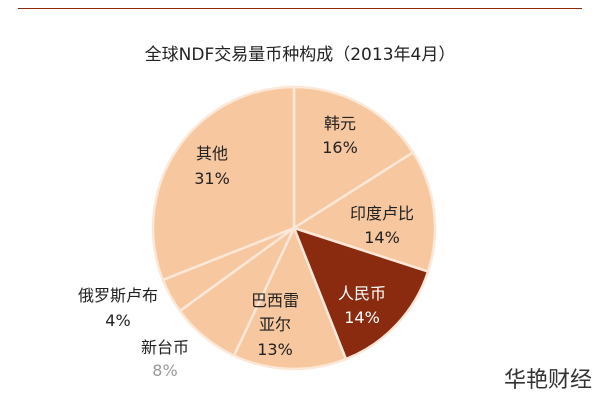  What do you see at coordinates (381, 213) in the screenshot?
I see `slice-label: 印度卢比` at bounding box center [381, 213].